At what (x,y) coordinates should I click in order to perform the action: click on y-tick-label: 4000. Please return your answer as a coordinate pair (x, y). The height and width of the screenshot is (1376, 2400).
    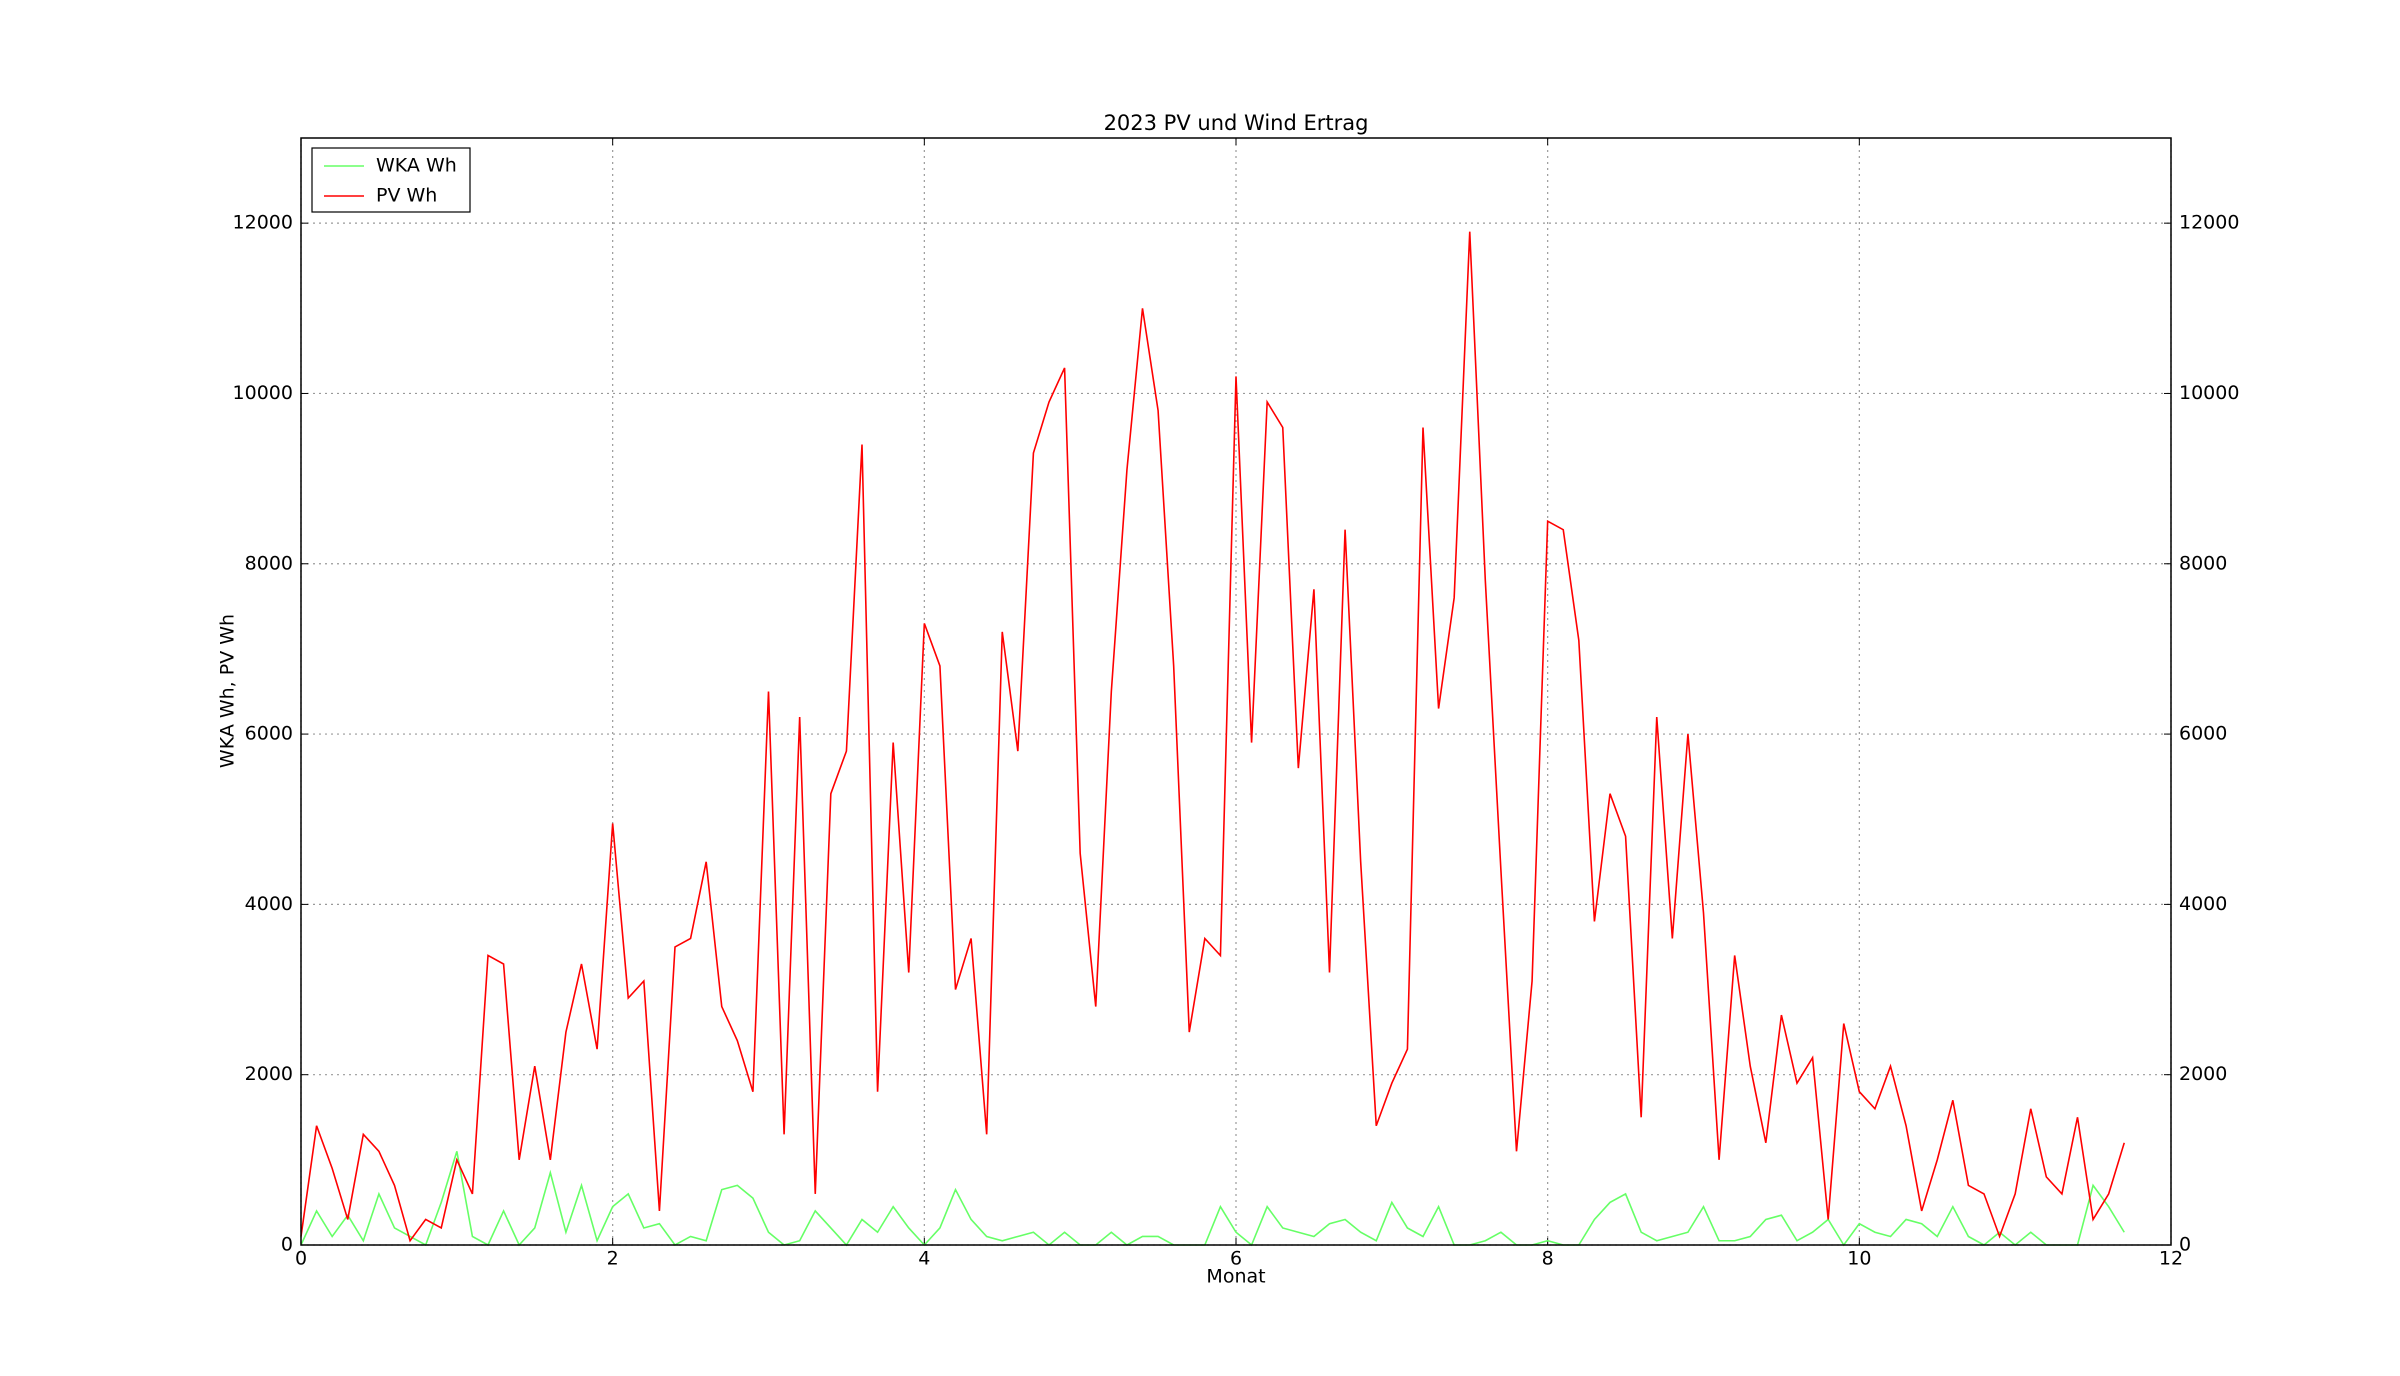
    Looking at the image, I should click on (269, 904).